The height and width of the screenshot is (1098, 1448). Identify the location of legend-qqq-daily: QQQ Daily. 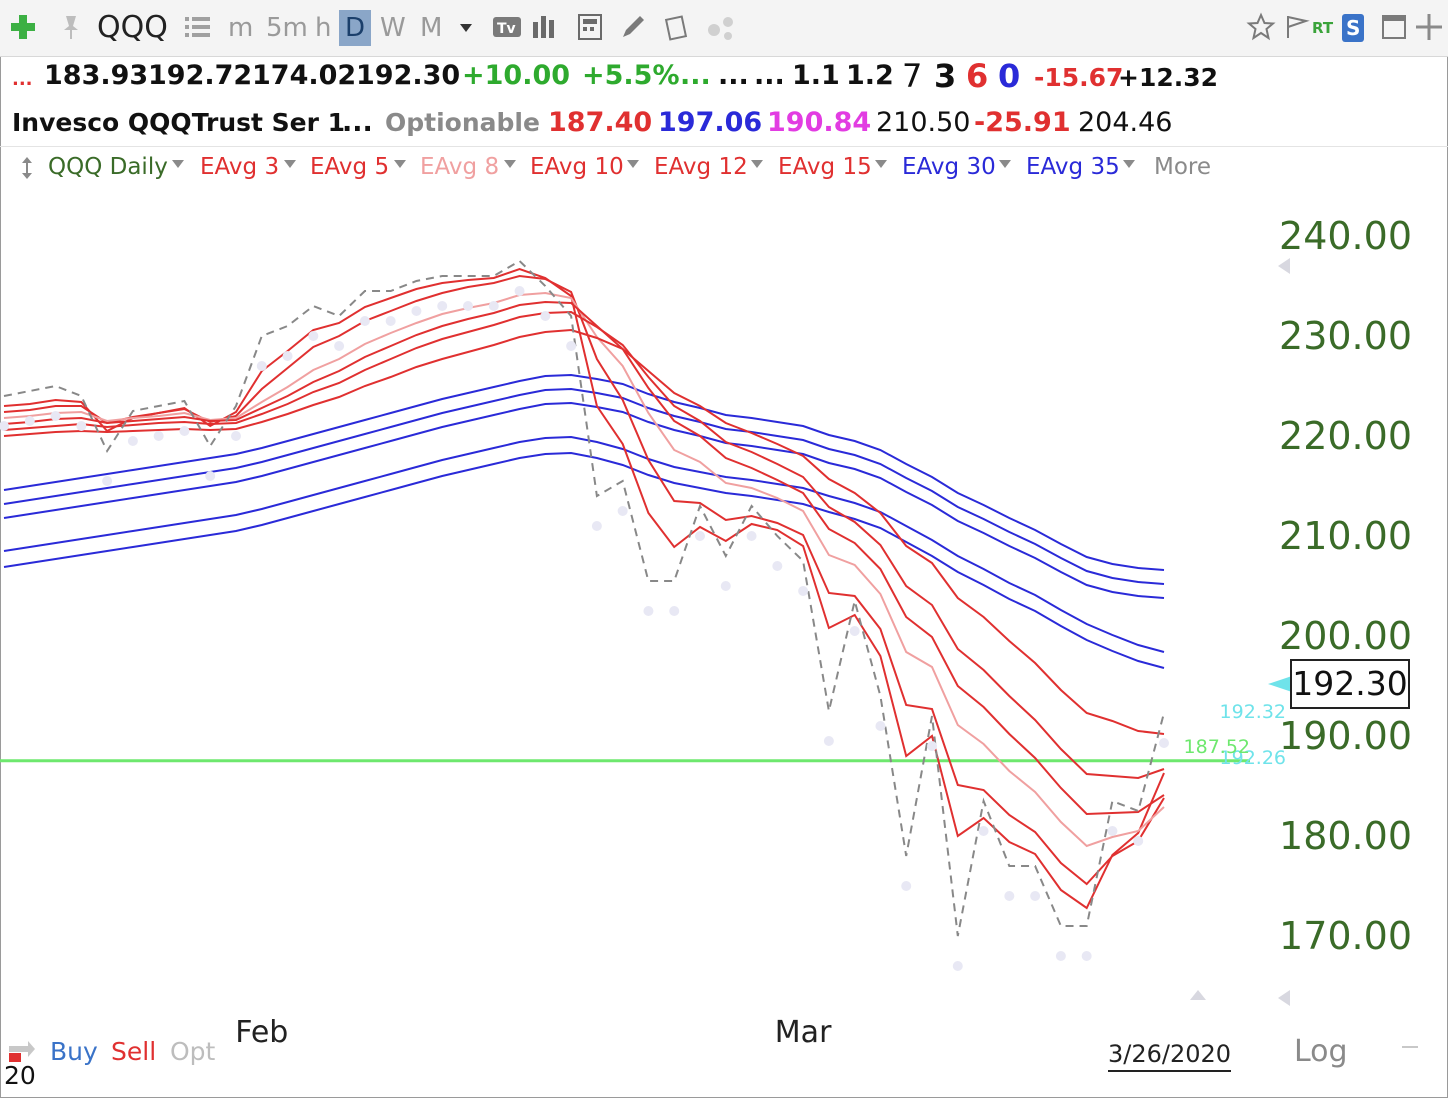
(108, 167).